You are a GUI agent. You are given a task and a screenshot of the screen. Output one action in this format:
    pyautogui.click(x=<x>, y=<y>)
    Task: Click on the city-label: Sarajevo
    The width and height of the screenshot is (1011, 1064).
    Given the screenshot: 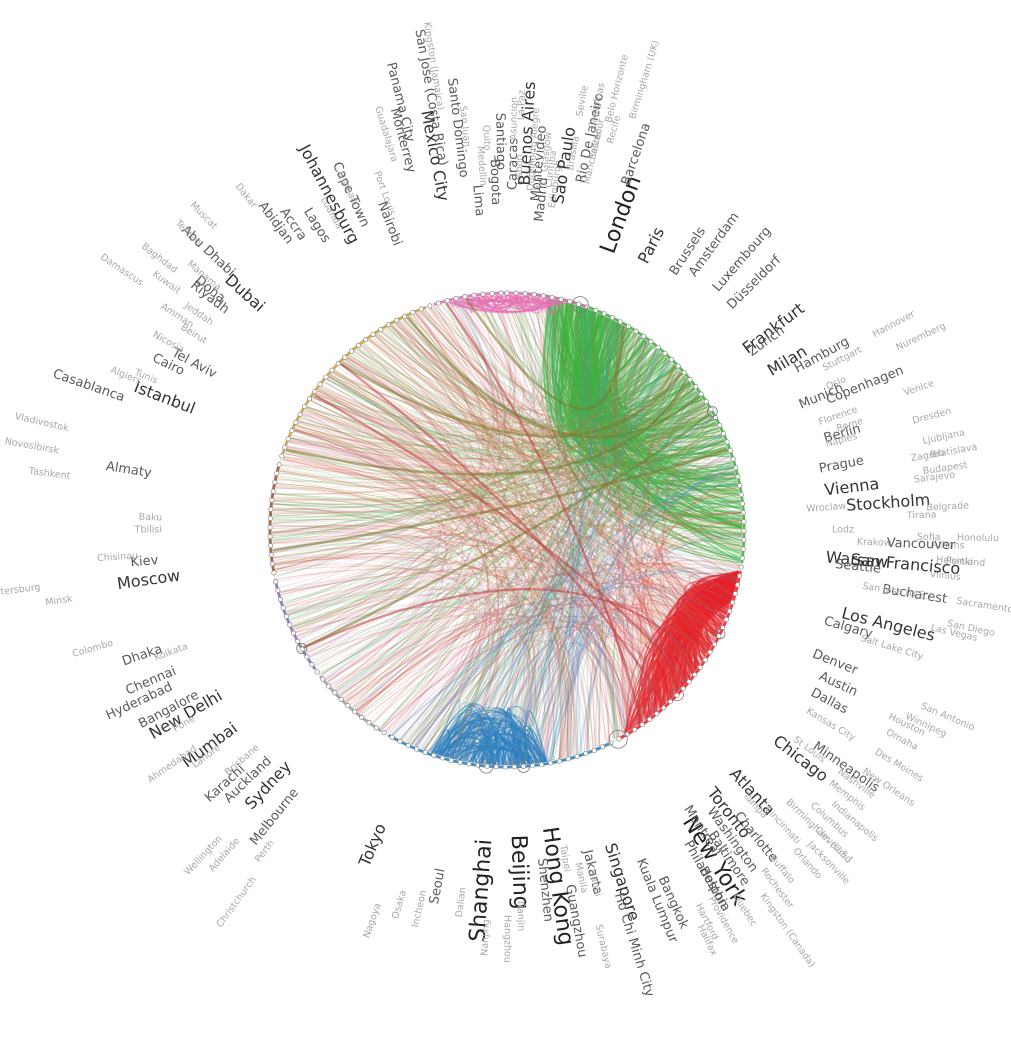 What is the action you would take?
    pyautogui.click(x=934, y=477)
    